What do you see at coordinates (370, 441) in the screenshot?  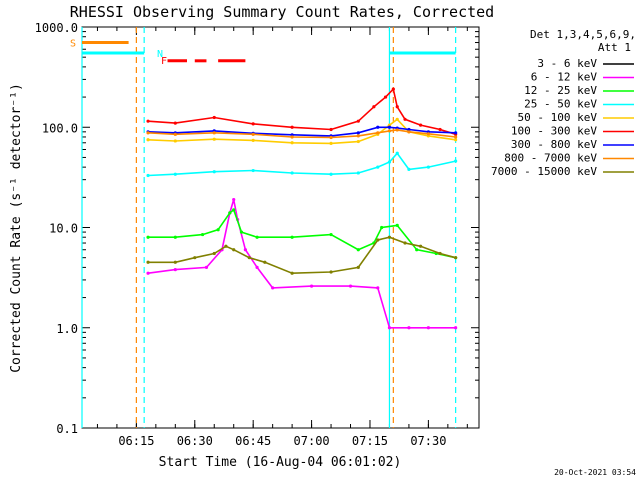 I see `x-tick-label: 07:15` at bounding box center [370, 441].